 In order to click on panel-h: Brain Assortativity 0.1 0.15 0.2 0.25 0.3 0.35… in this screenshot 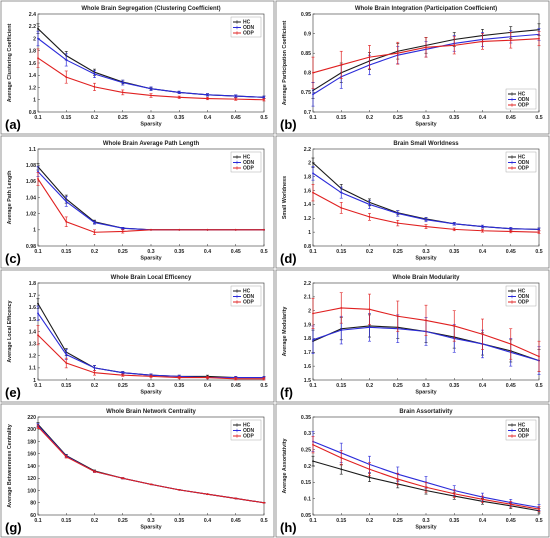, I will do `click(412, 470)`.